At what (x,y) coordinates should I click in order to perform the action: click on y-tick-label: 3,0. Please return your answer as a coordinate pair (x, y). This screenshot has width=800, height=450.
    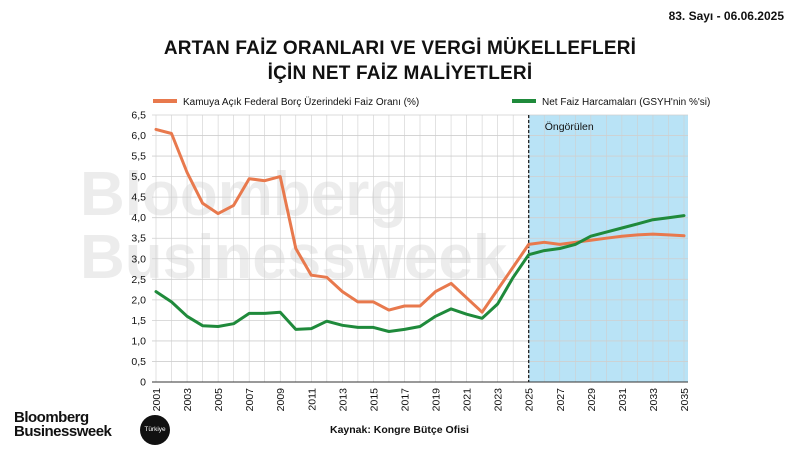
    Looking at the image, I should click on (138, 259).